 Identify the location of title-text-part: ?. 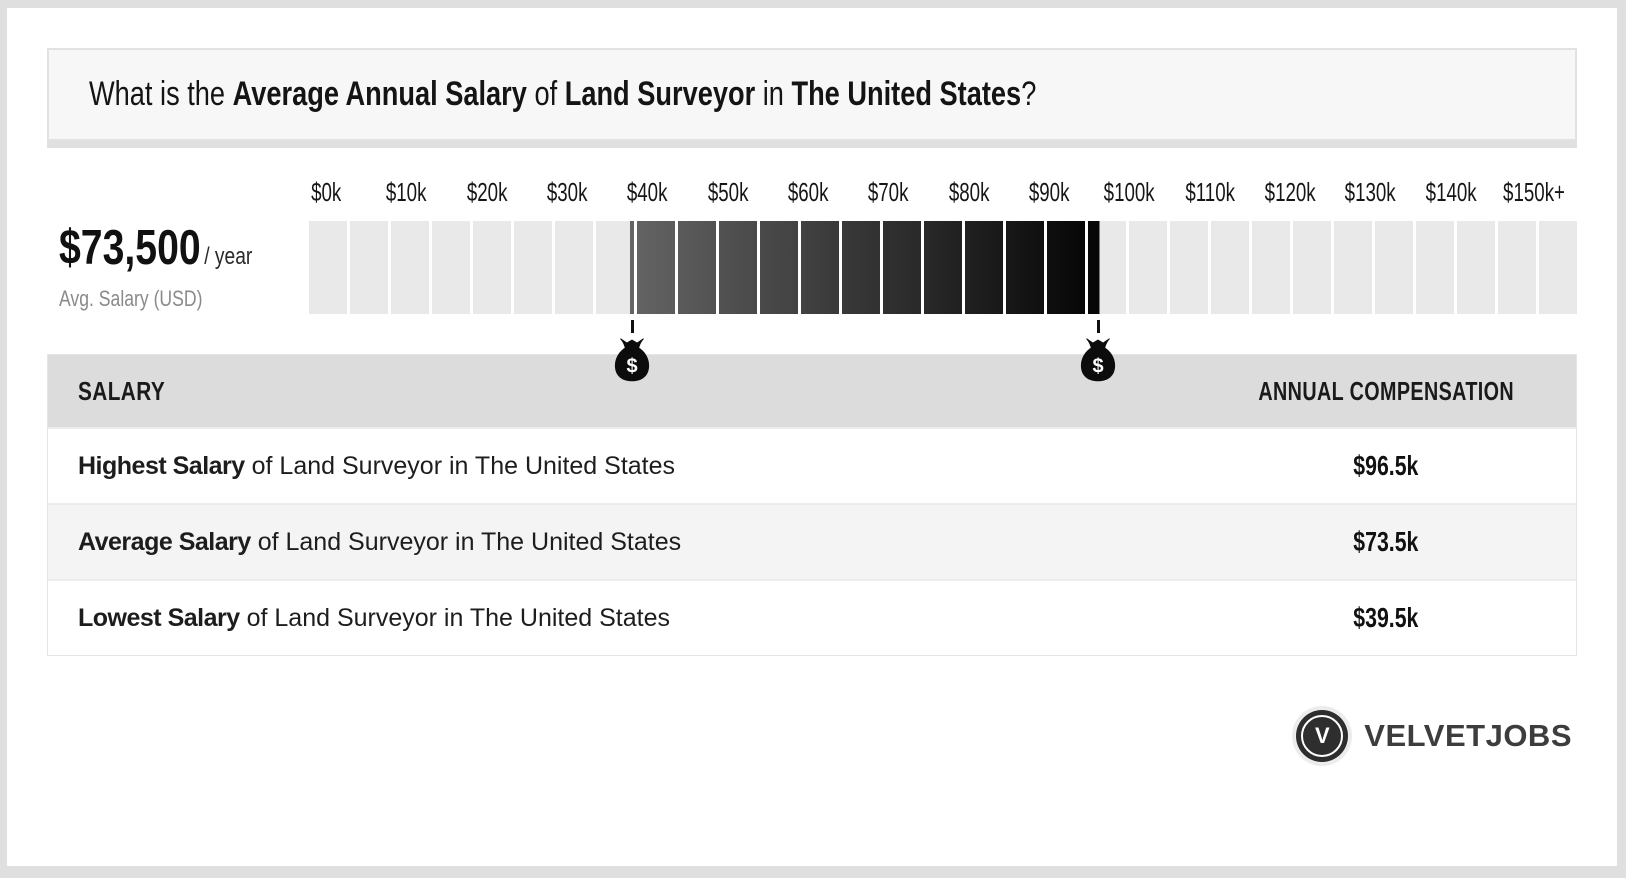
(1029, 94).